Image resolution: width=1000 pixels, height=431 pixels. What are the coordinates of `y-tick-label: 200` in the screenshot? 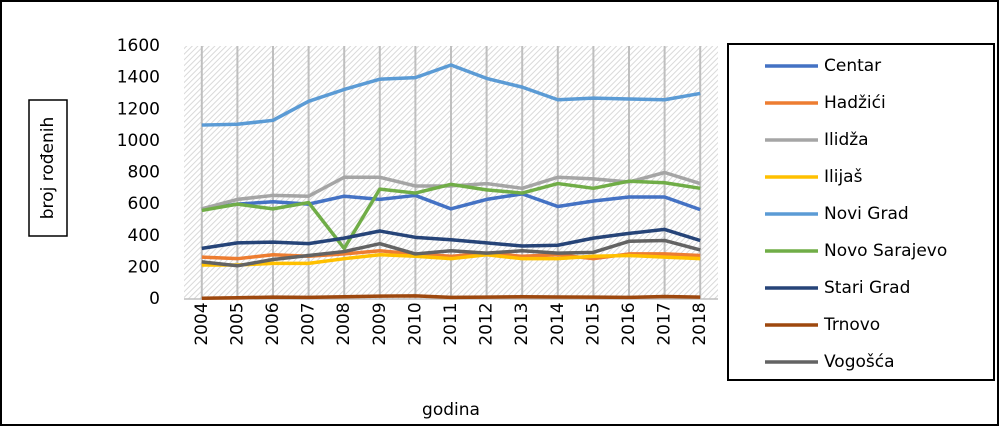 It's located at (144, 267).